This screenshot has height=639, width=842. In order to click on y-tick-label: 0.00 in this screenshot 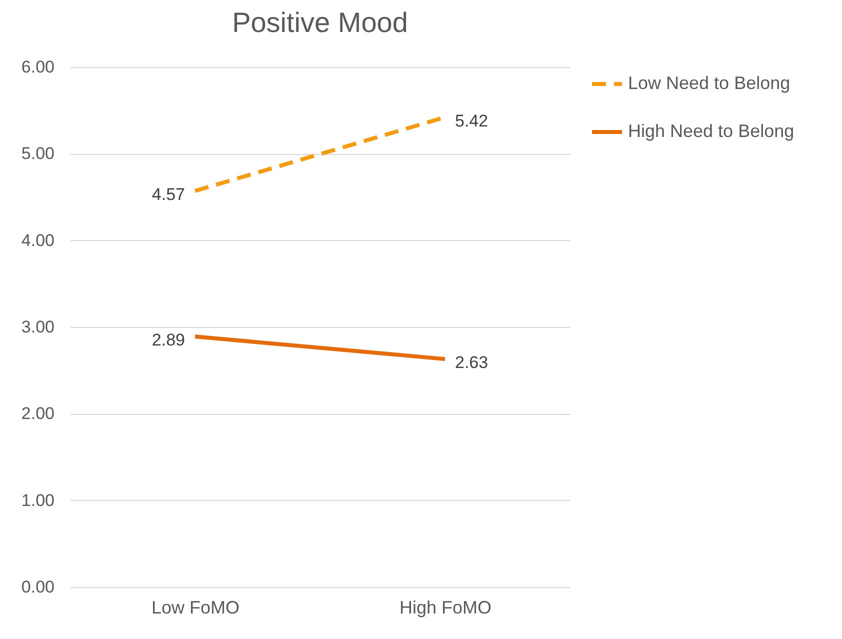, I will do `click(37, 587)`.